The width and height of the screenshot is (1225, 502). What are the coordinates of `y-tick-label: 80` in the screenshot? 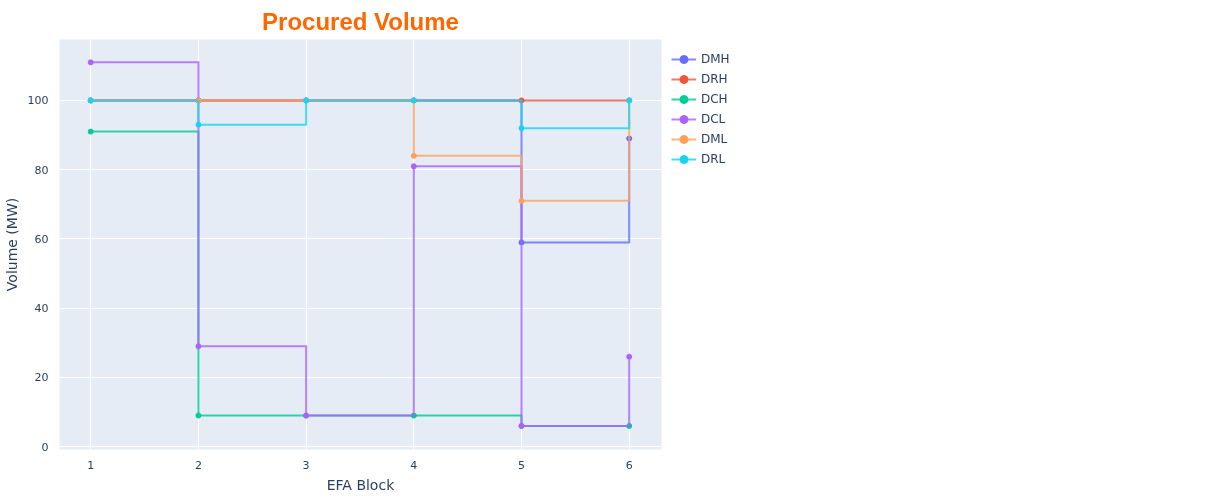 It's located at (41, 170).